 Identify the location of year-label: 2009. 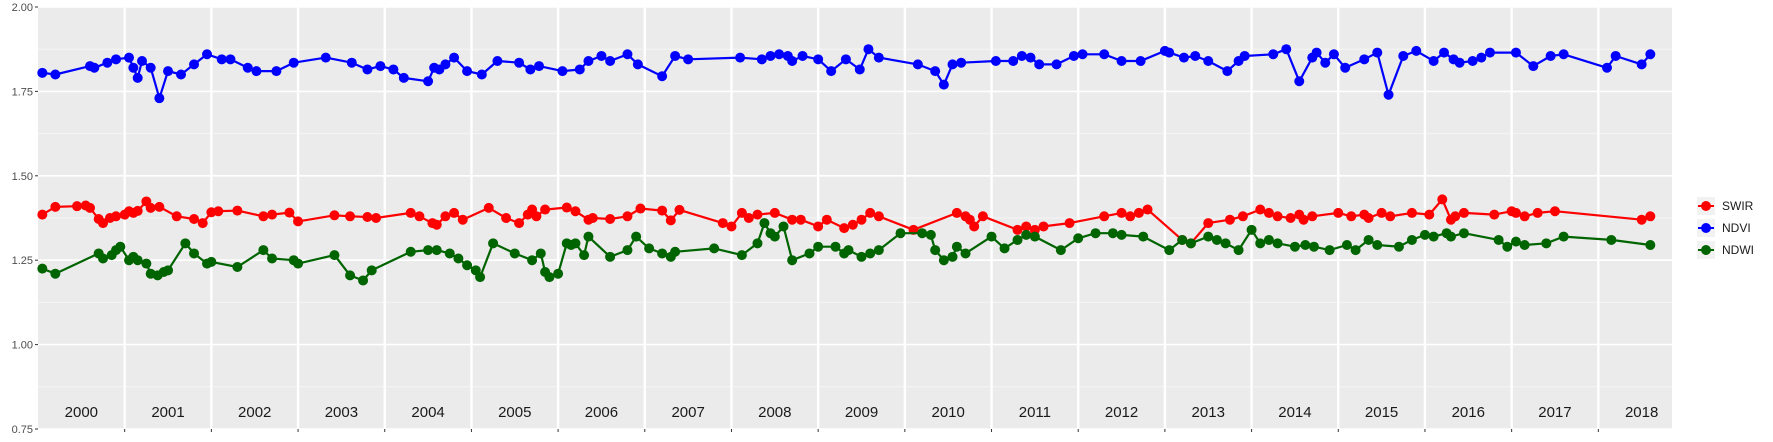
(861, 412).